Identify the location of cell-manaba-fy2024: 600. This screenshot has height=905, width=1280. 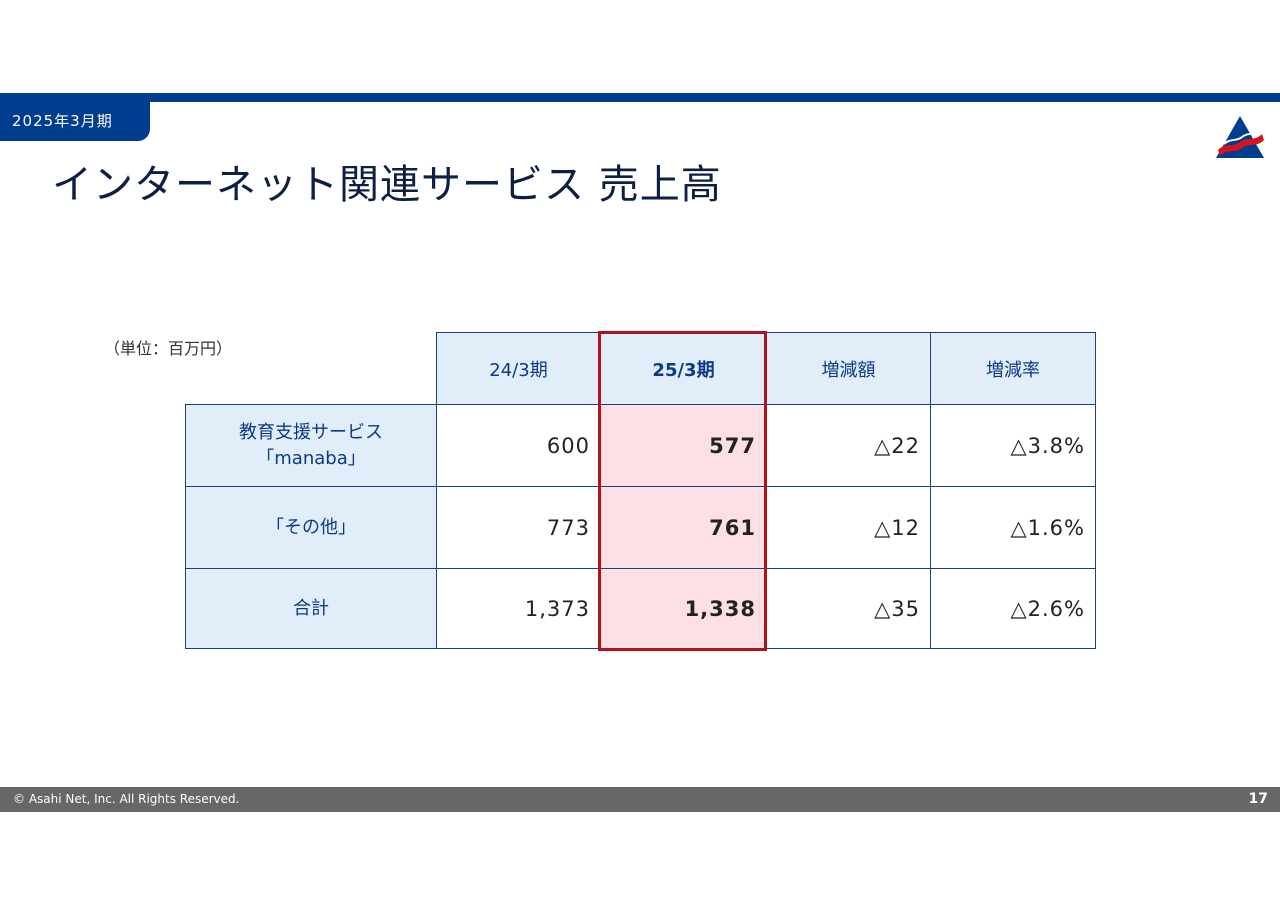
(518, 445).